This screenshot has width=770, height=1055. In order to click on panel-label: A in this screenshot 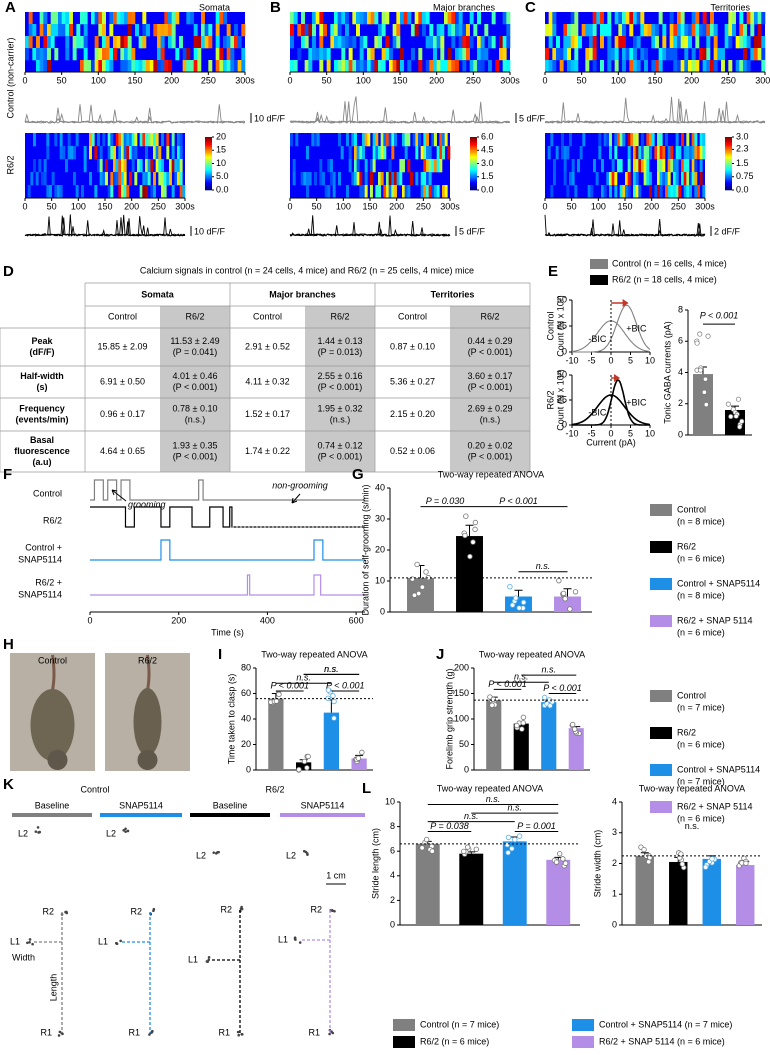, I will do `click(10, 8)`.